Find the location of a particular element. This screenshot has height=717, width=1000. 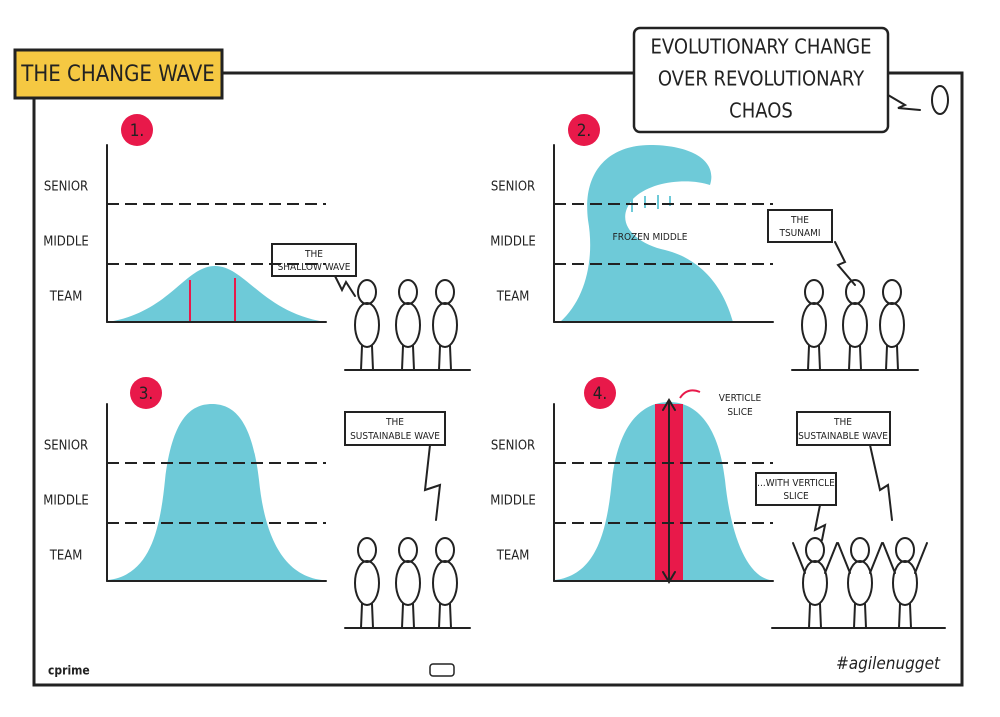

annotation-arrow is located at coordinates (690, 394).